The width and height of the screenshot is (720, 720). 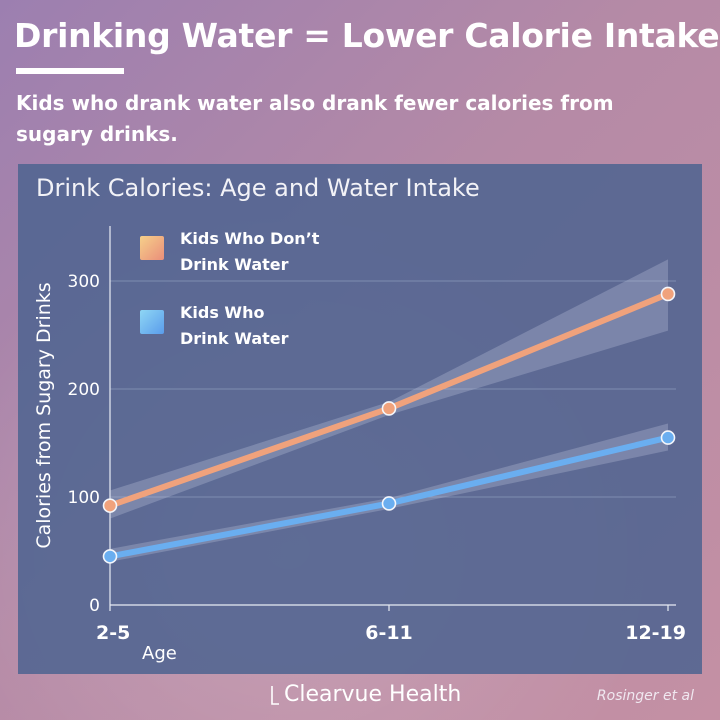 I want to click on legend-label: Kids Who, so click(x=222, y=312).